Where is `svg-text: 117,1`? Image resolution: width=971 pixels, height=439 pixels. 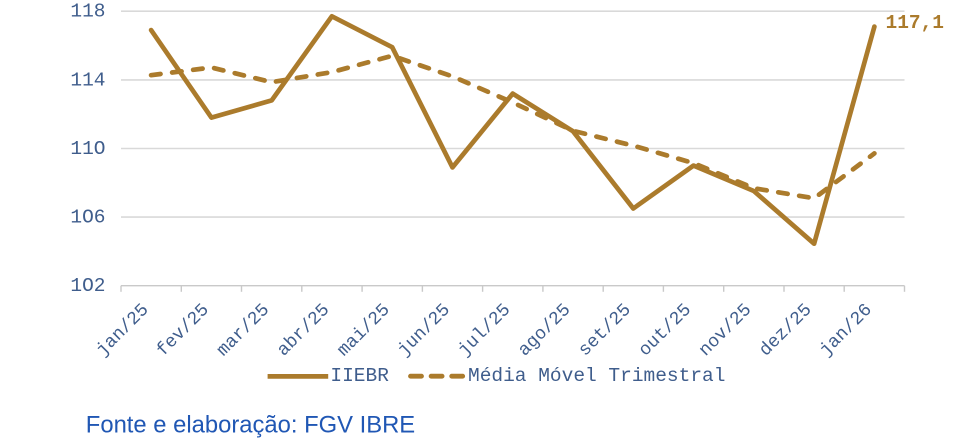
svg-text: 117,1 is located at coordinates (915, 23).